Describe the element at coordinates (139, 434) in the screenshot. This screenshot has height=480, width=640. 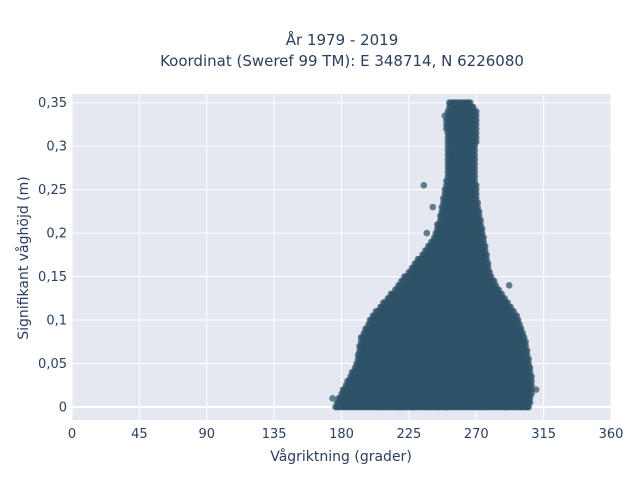
I see `x-tick-label: 45` at that location.